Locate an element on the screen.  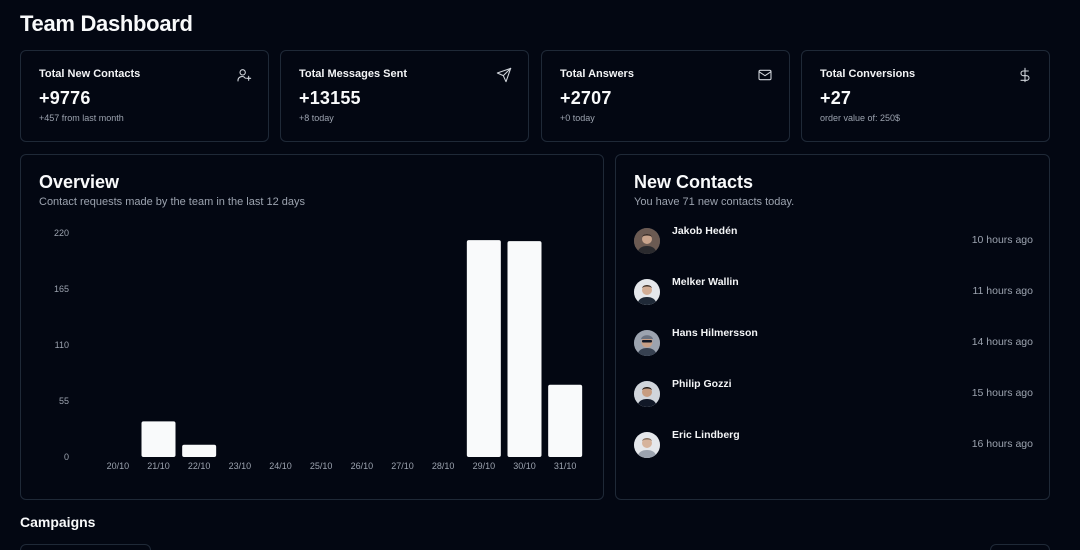
y-tick-label: 55 is located at coordinates (64, 401).